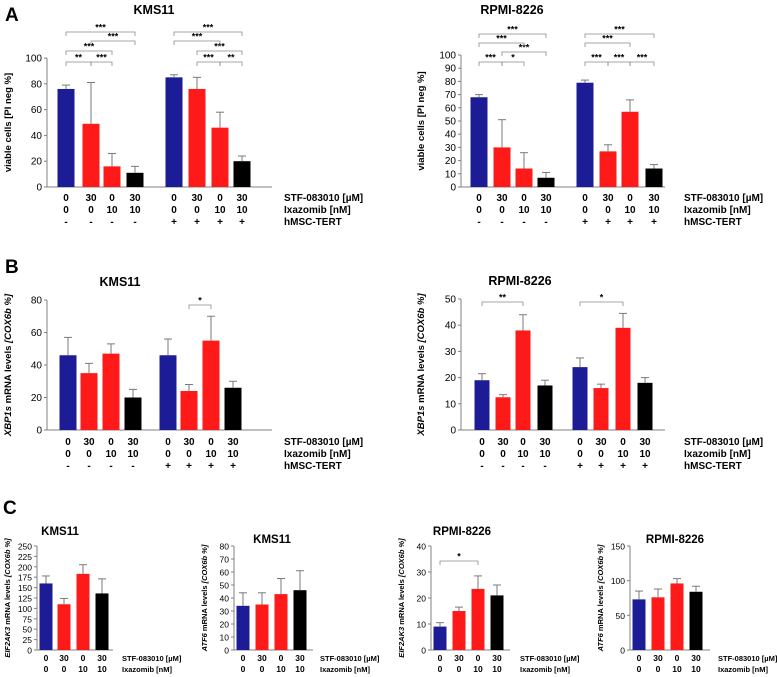  I want to click on A2-stf-value-1: 30, so click(502, 198).